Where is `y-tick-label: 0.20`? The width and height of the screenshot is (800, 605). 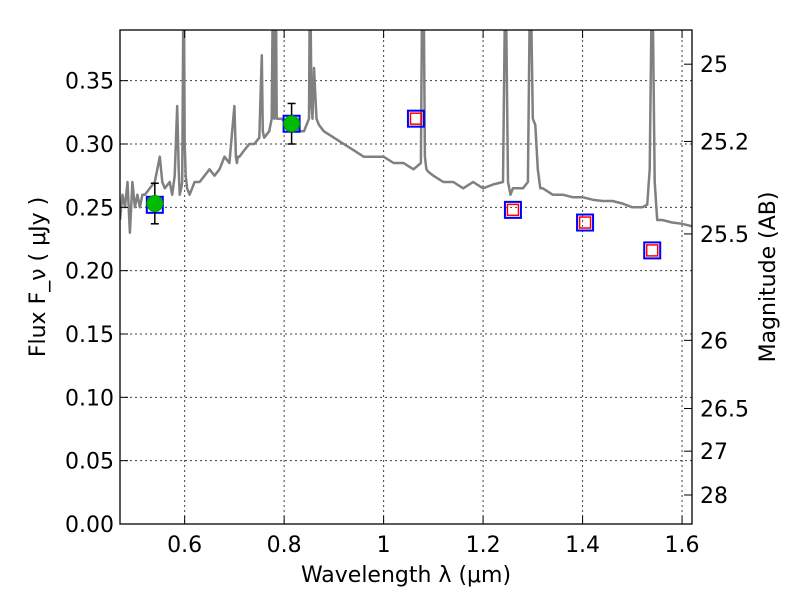
y-tick-label: 0.20 is located at coordinates (89, 272).